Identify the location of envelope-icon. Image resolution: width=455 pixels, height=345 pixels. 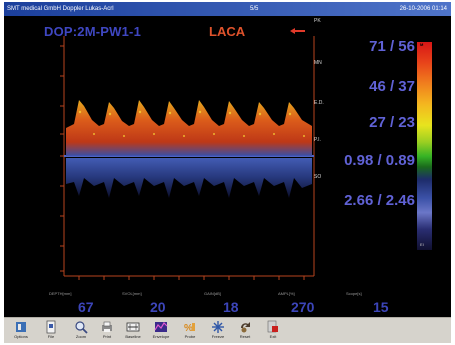
(161, 327).